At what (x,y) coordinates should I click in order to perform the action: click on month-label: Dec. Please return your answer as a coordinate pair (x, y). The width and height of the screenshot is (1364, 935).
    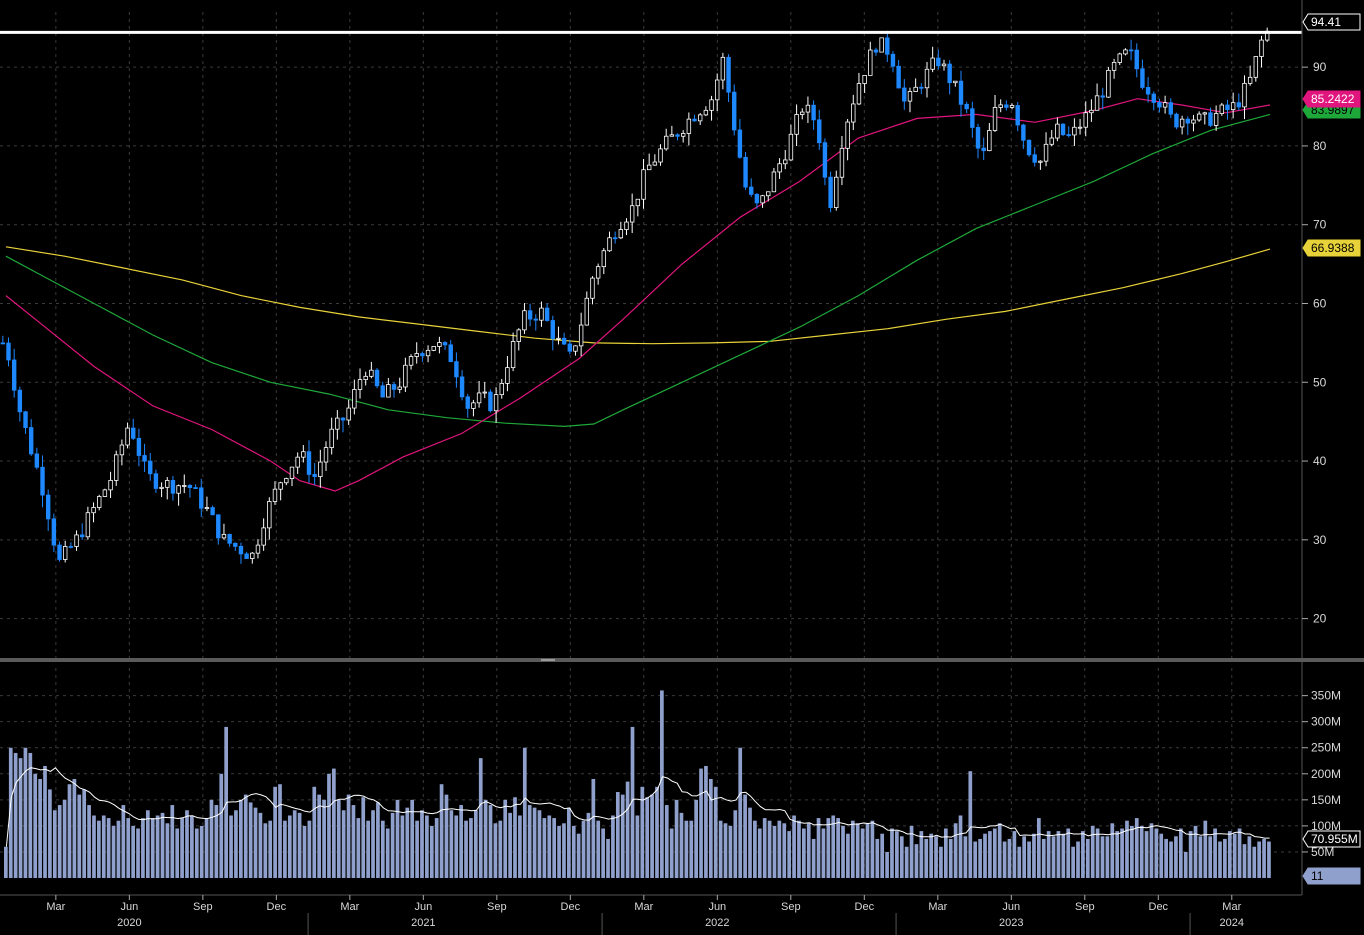
    Looking at the image, I should click on (277, 907).